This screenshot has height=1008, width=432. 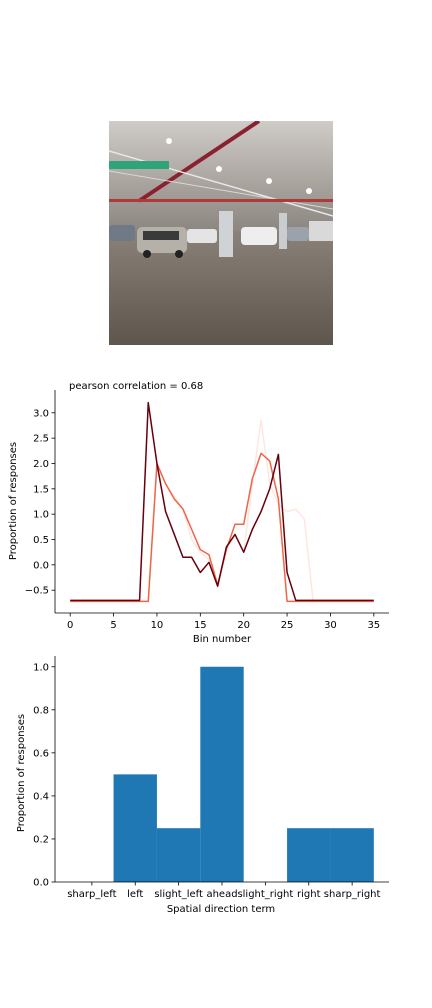 I want to click on x-axis-ticks: 0 5 10 15 20 25 30 35, so click(x=223, y=622).